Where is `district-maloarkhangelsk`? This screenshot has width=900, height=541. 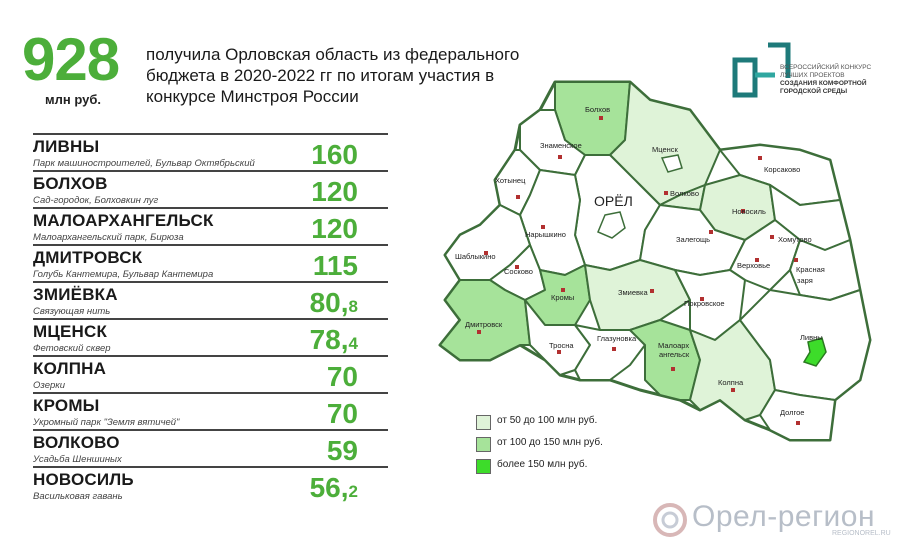
district-maloarkhangelsk is located at coordinates (665, 360).